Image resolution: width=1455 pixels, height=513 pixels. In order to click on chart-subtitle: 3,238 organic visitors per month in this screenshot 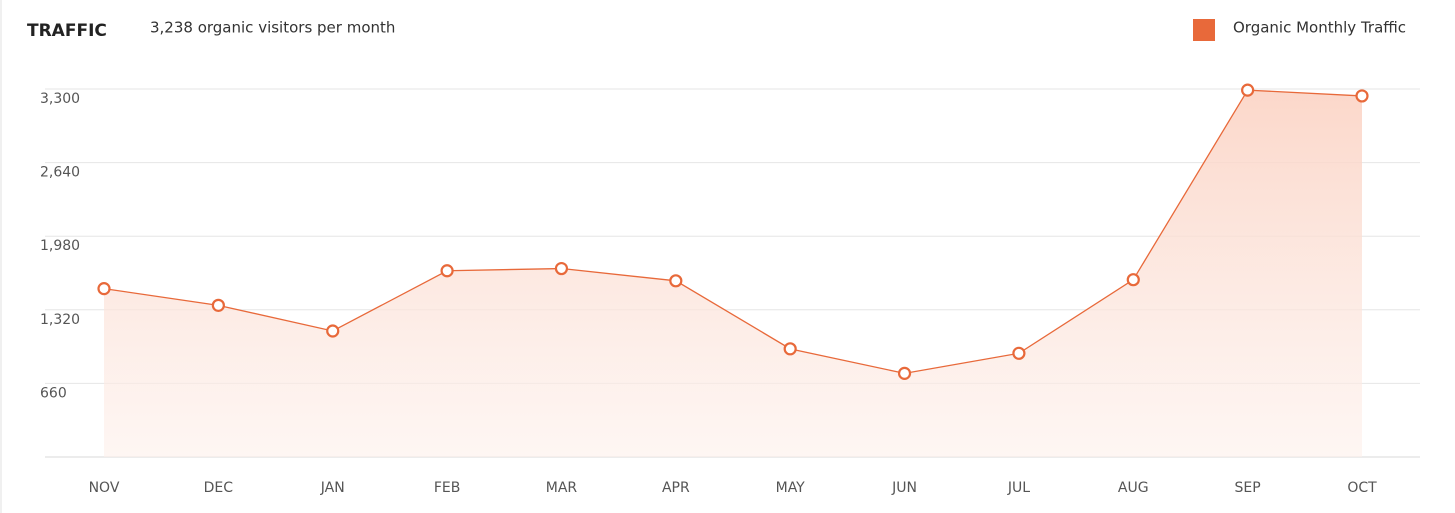, I will do `click(272, 28)`.